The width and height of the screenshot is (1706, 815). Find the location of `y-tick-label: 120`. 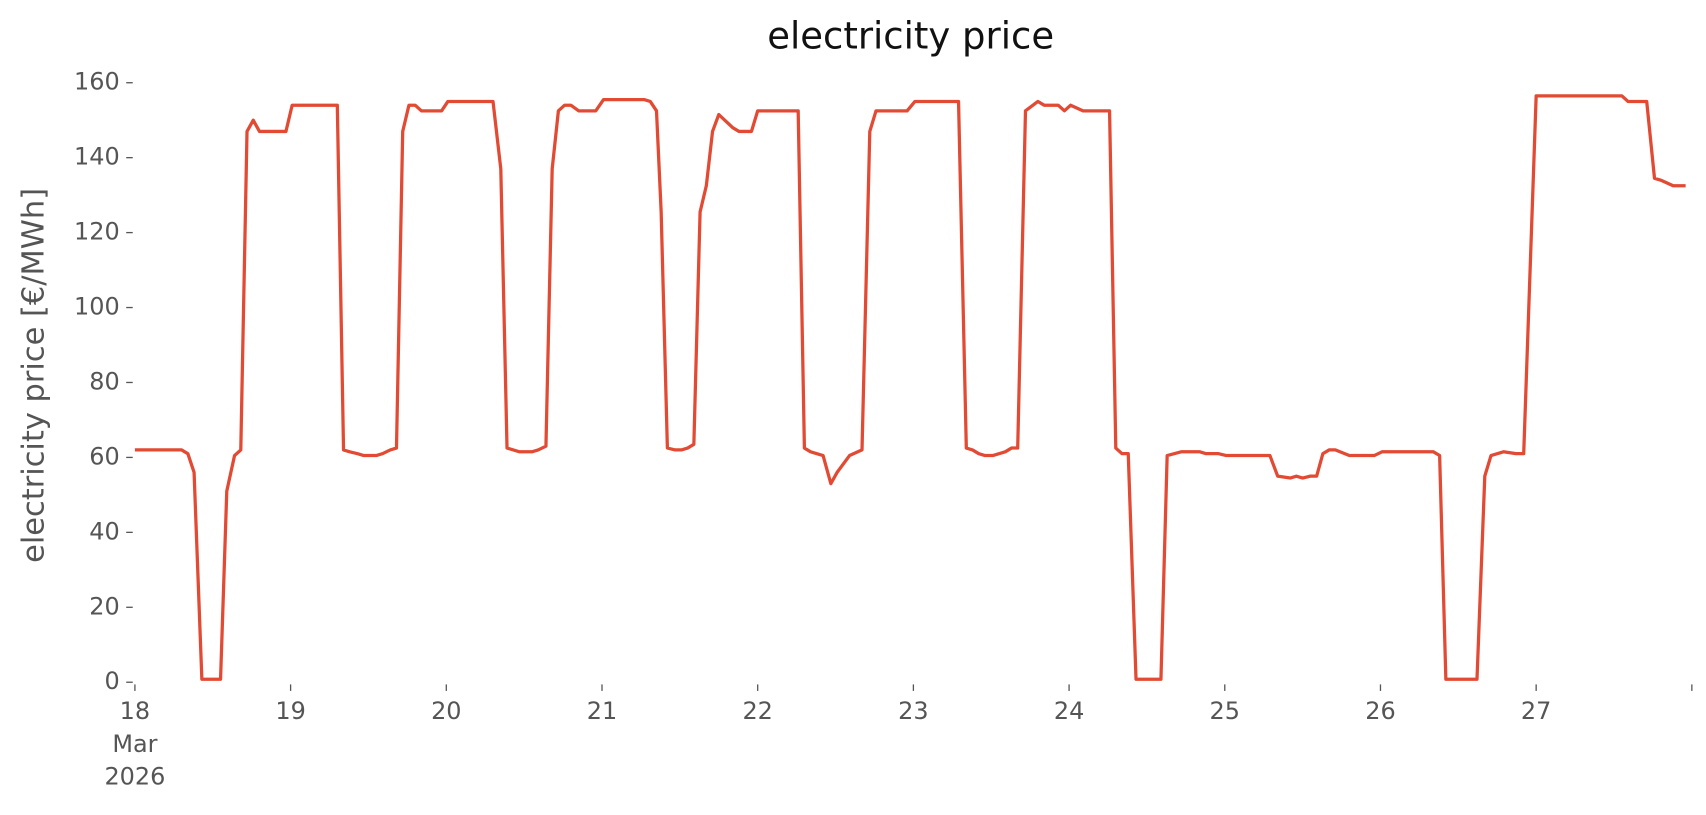

y-tick-label: 120 is located at coordinates (97, 232).